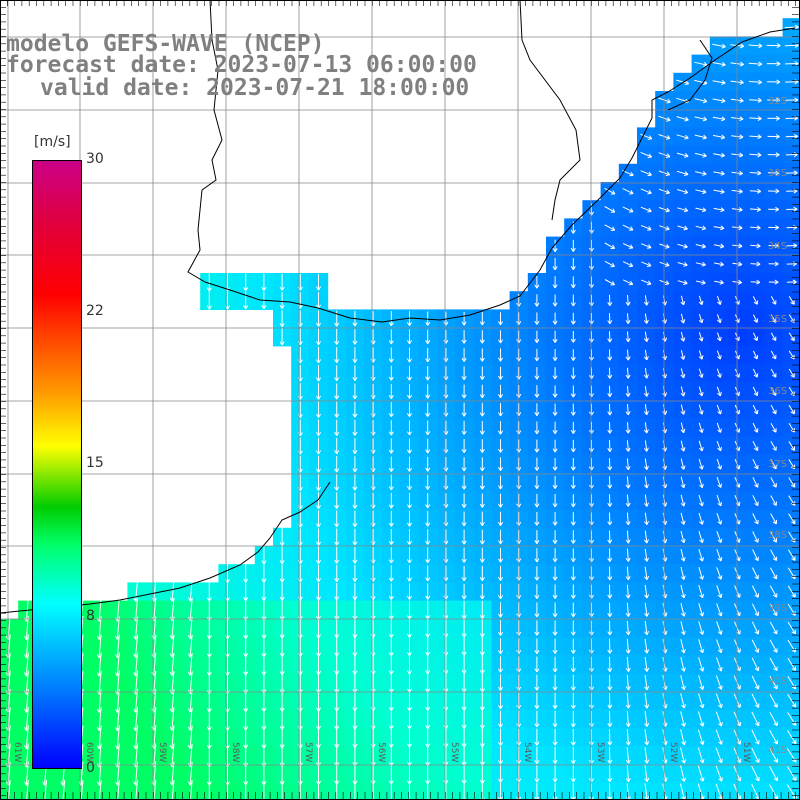  What do you see at coordinates (454, 752) in the screenshot?
I see `lon-label: 55W` at bounding box center [454, 752].